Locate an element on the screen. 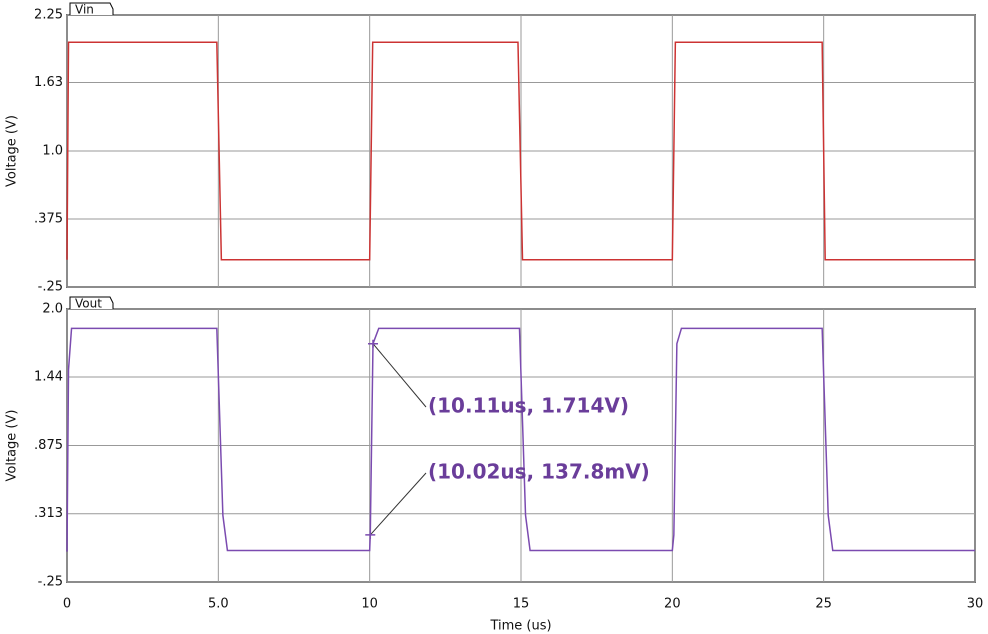 The height and width of the screenshot is (634, 988). annotation: (10.11us, 1.714V) is located at coordinates (528, 406).